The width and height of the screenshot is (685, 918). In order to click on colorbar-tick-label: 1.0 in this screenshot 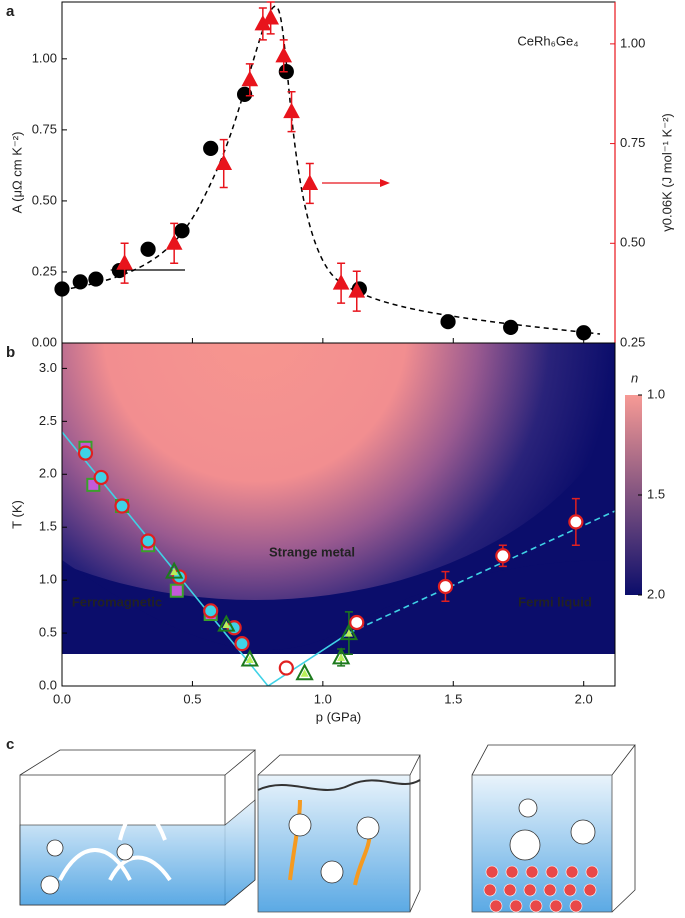, I will do `click(656, 393)`.